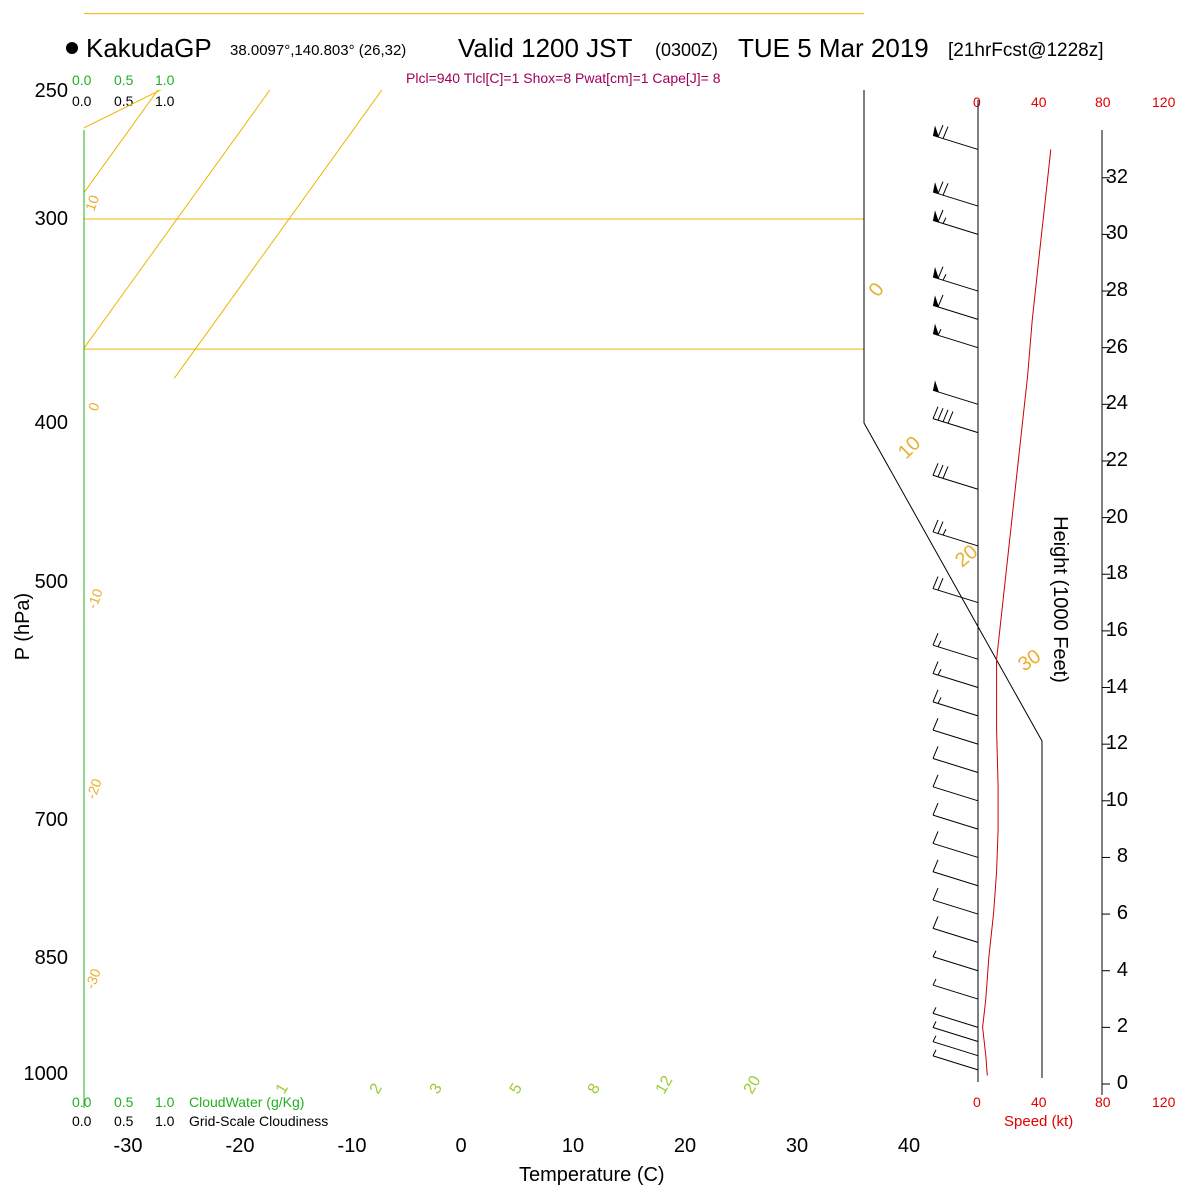 The width and height of the screenshot is (1200, 1200). Describe the element at coordinates (1116, 799) in the screenshot. I see `height-tick-label: 10` at that location.